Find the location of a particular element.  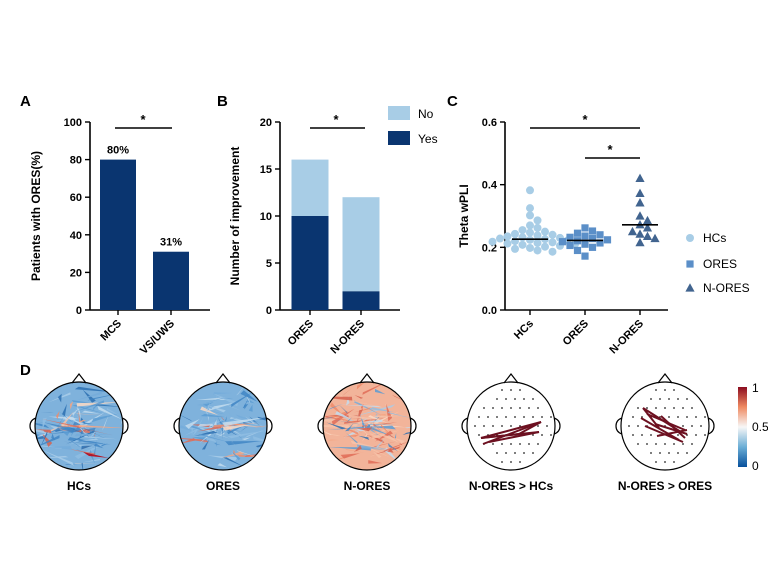

panel-a-y-tick-label: 40 is located at coordinates (76, 236).